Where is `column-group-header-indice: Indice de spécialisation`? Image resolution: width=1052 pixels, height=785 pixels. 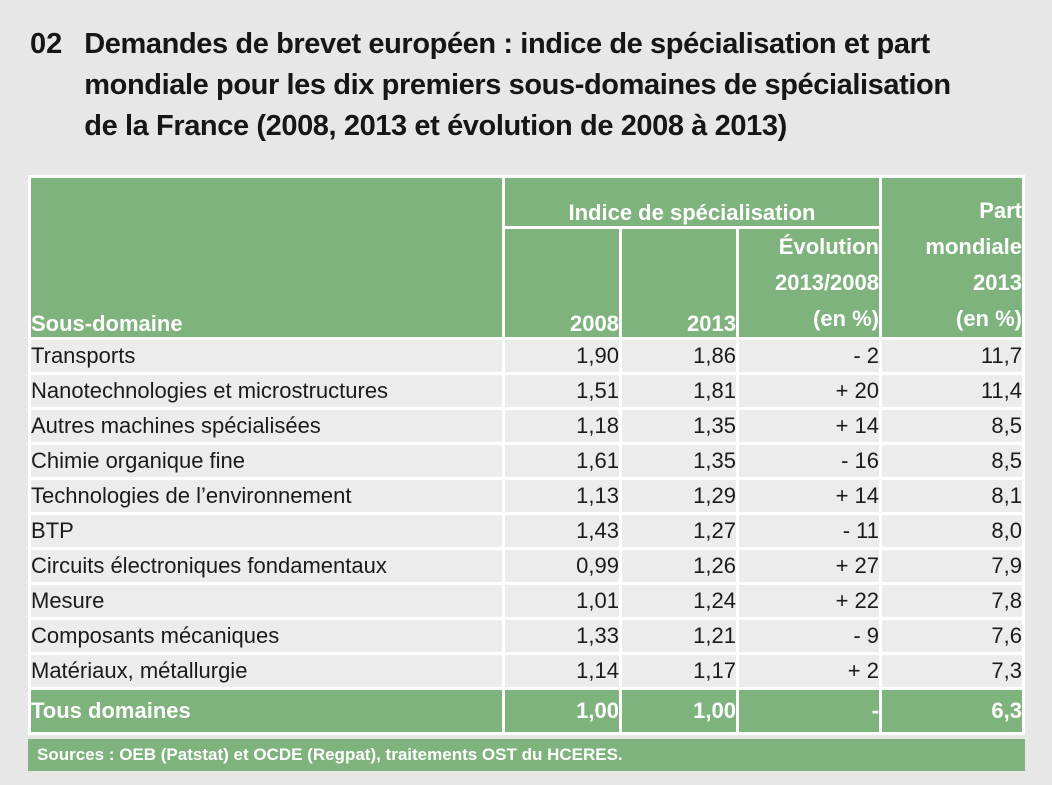
column-group-header-indice: Indice de spécialisation is located at coordinates (692, 202).